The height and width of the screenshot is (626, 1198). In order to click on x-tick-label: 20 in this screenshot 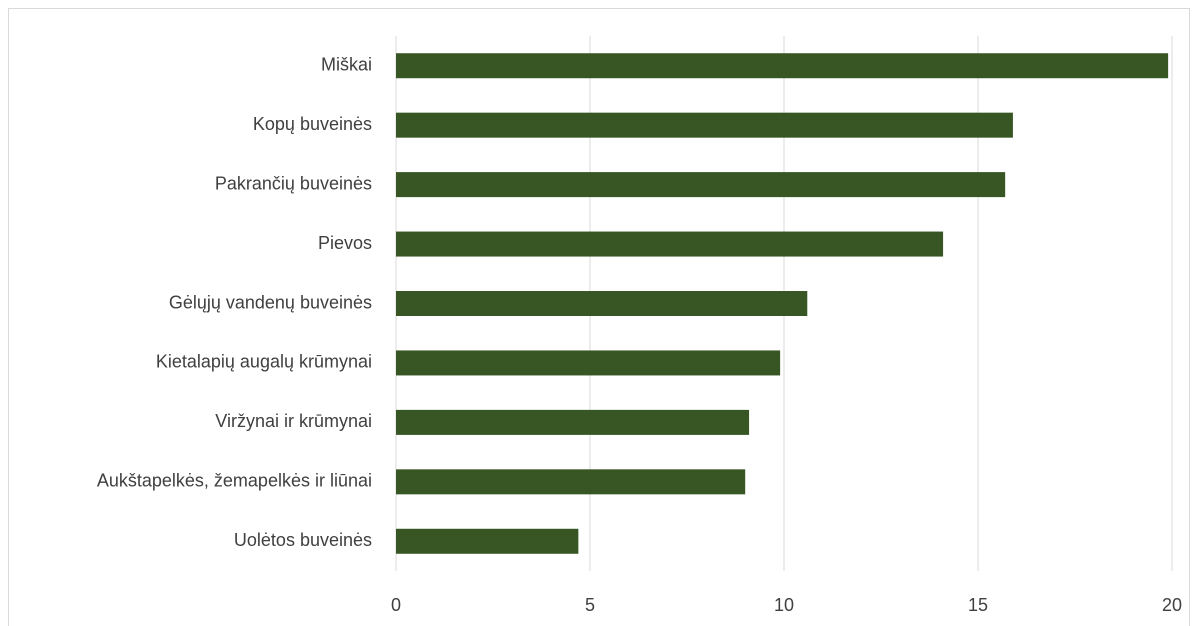, I will do `click(1172, 605)`.